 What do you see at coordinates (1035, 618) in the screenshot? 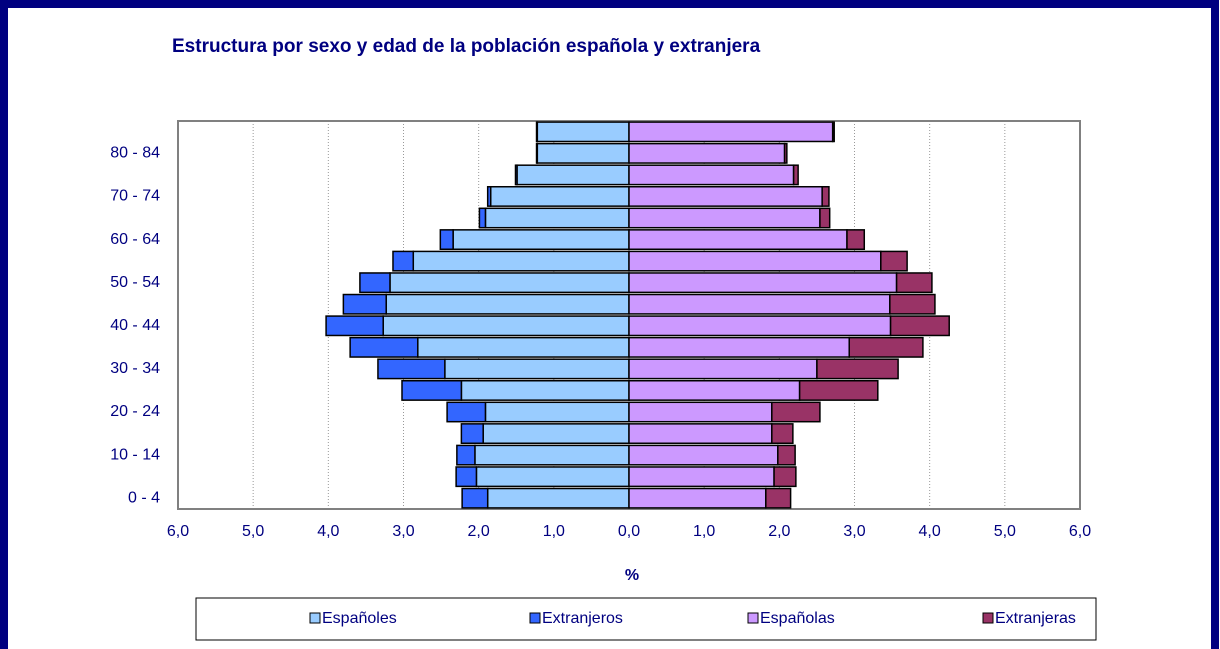
I see `legend-label: Extranjeras` at bounding box center [1035, 618].